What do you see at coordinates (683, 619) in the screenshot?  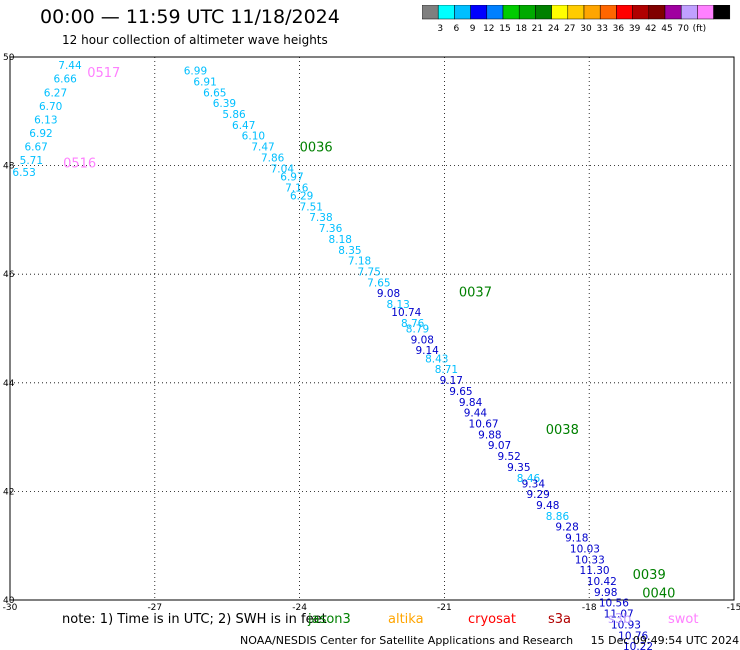 I see `mission-swot: swot` at bounding box center [683, 619].